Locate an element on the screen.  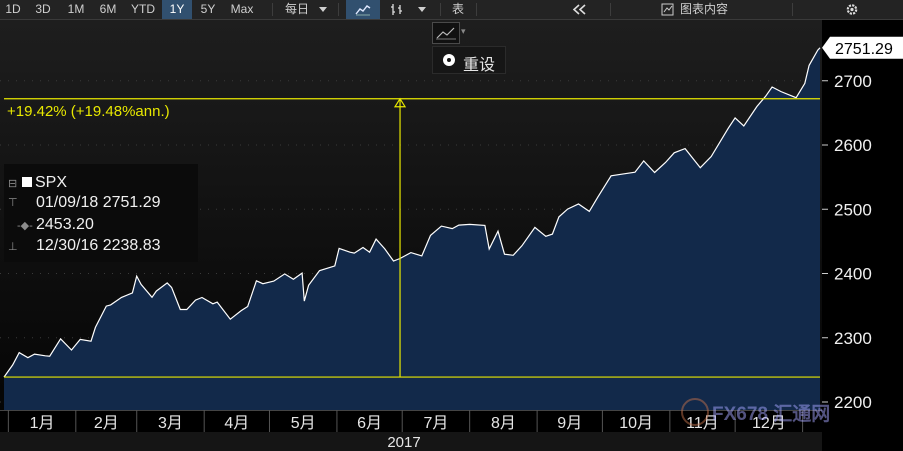
table-button: 表 is located at coordinates (457, 9).